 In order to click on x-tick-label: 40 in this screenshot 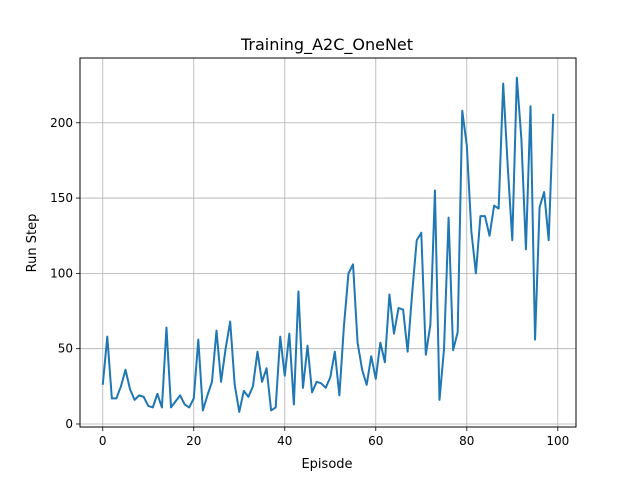, I will do `click(284, 441)`.